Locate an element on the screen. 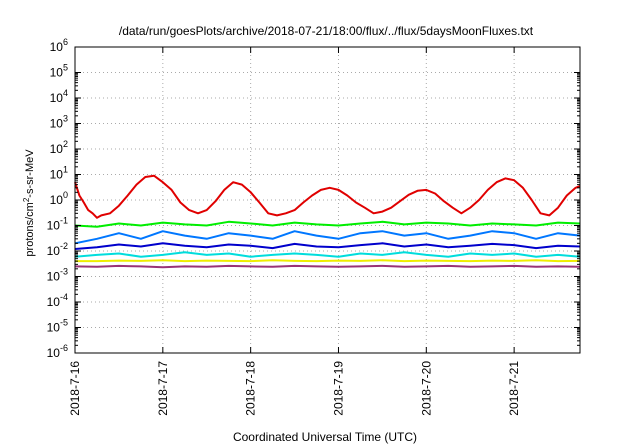 The width and height of the screenshot is (640, 448). y-tick-label: 10⁻³ is located at coordinates (57, 275).